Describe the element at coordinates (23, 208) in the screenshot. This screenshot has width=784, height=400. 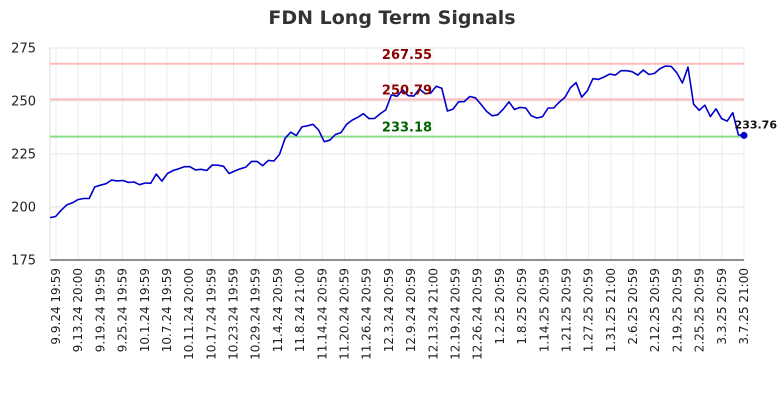
I see `y-tick-label: 200` at that location.